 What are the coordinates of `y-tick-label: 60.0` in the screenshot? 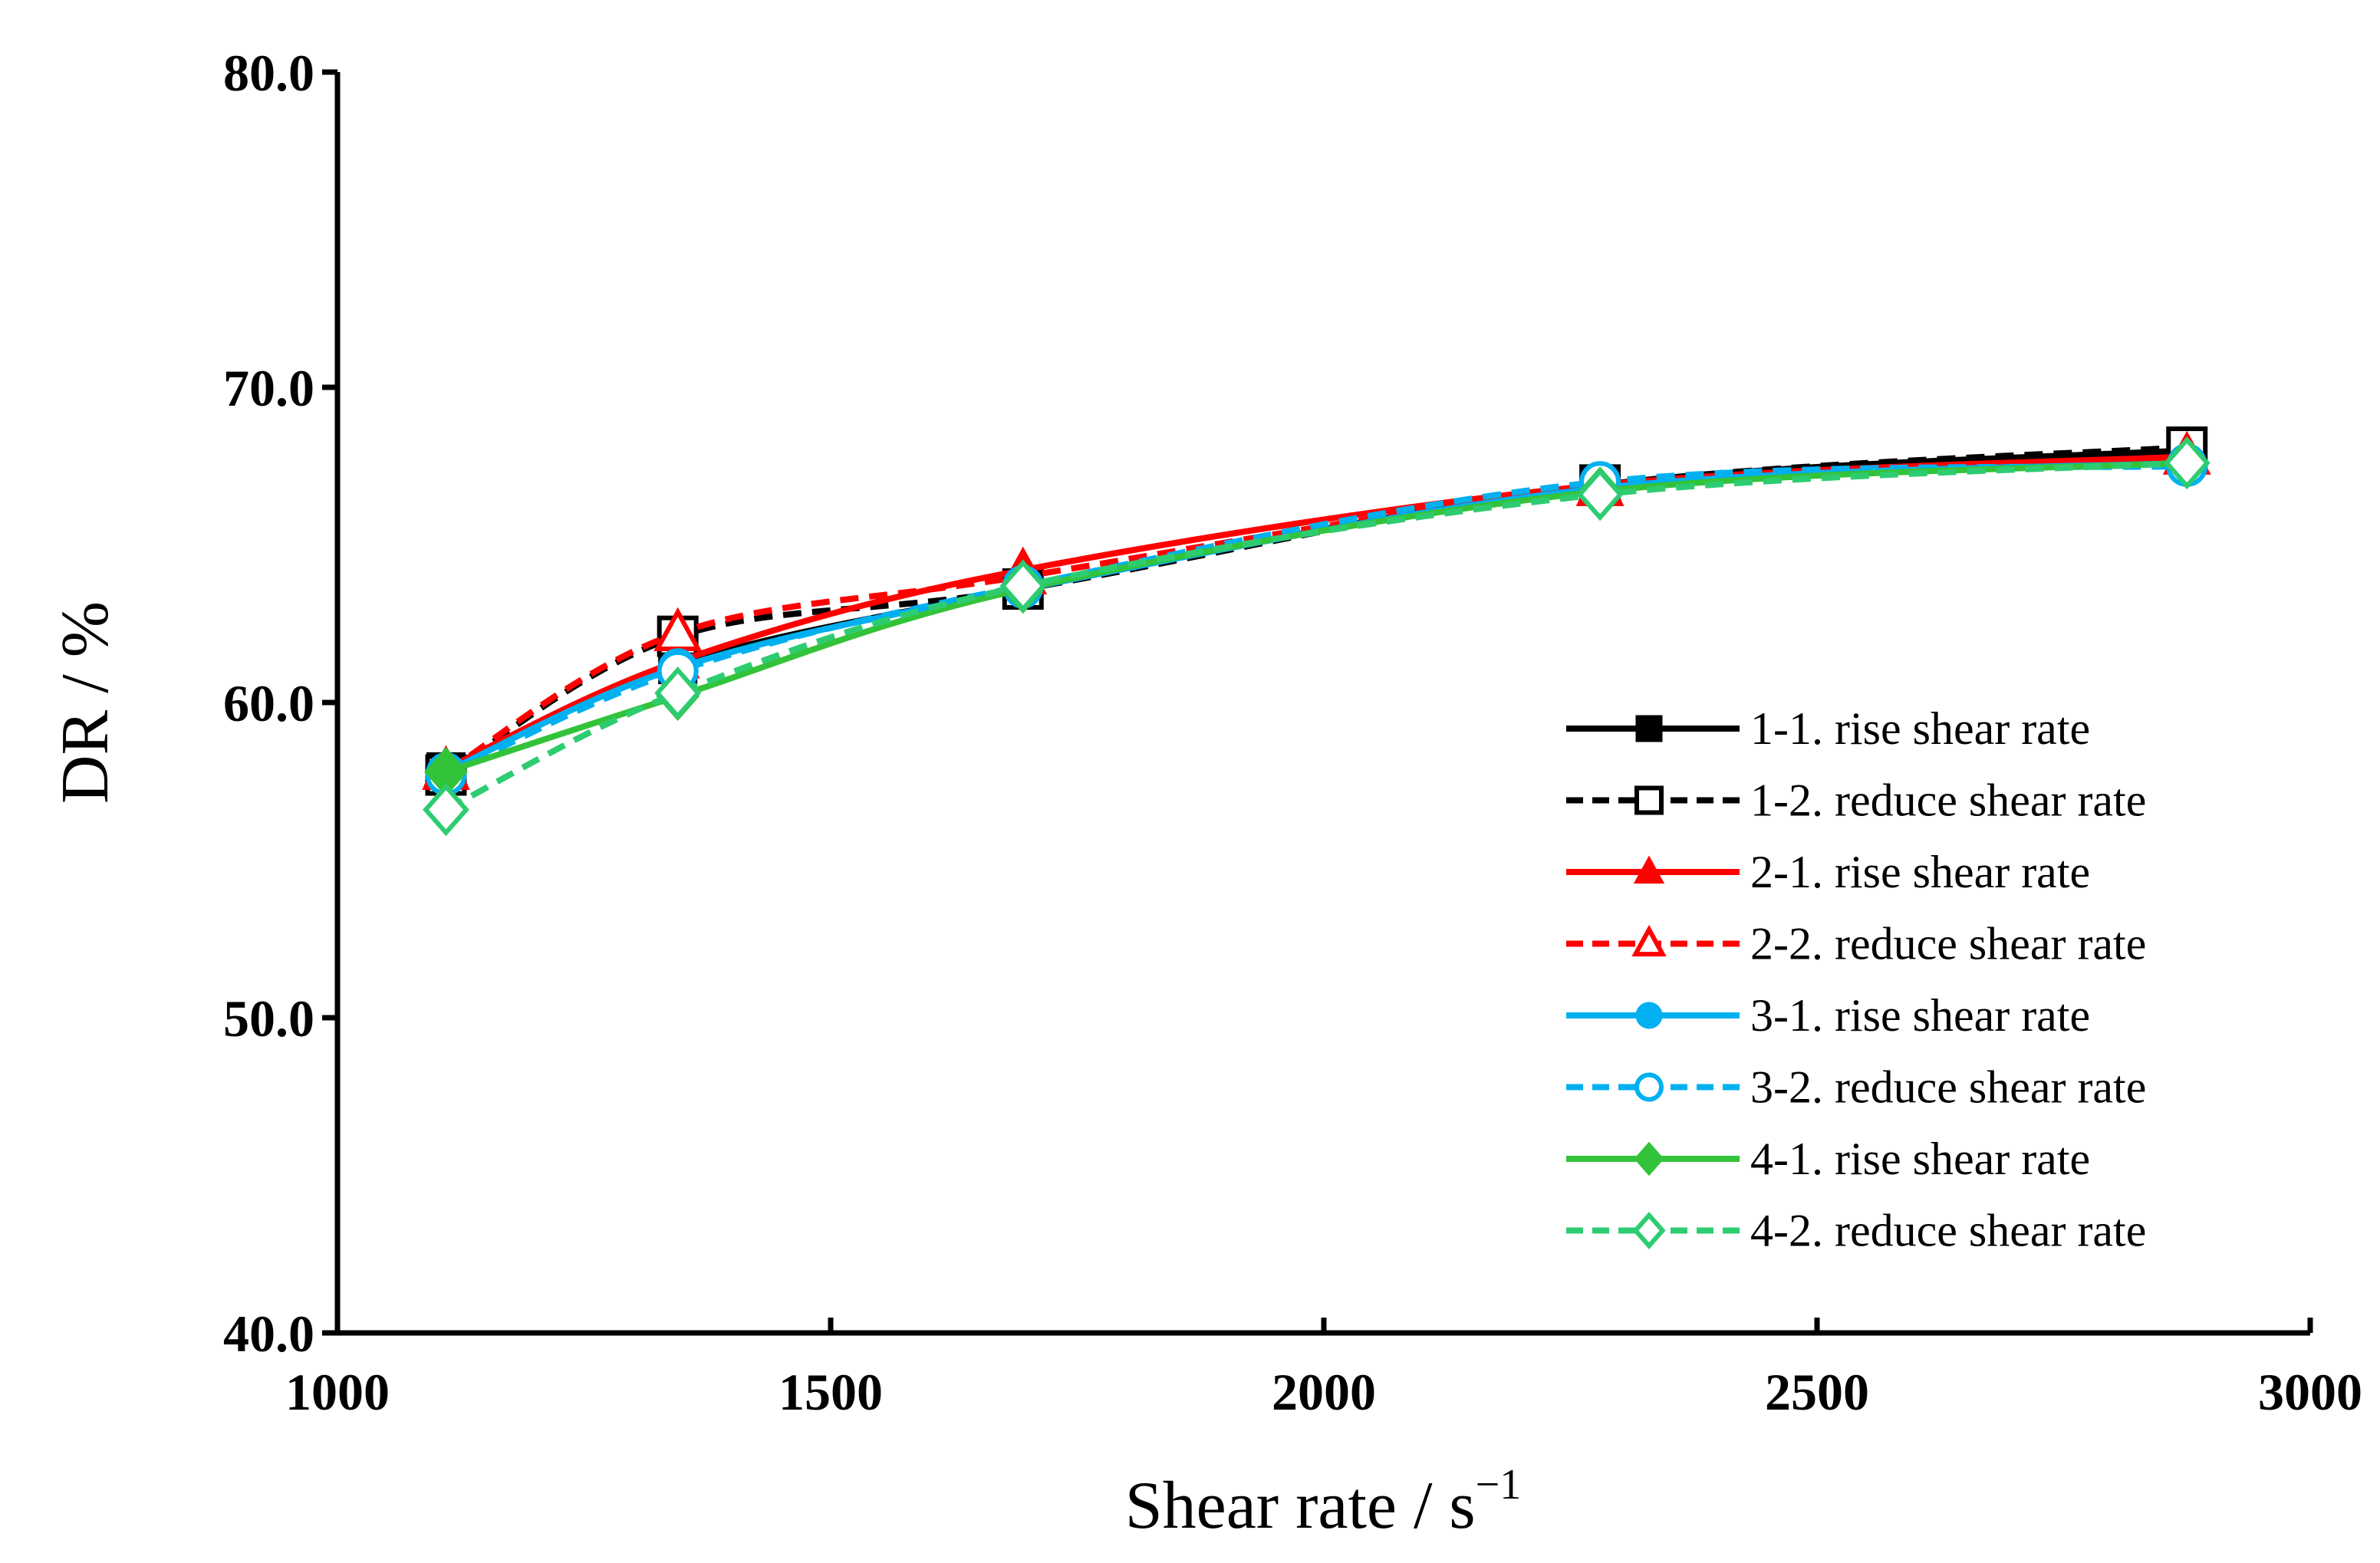 It's located at (268, 703).